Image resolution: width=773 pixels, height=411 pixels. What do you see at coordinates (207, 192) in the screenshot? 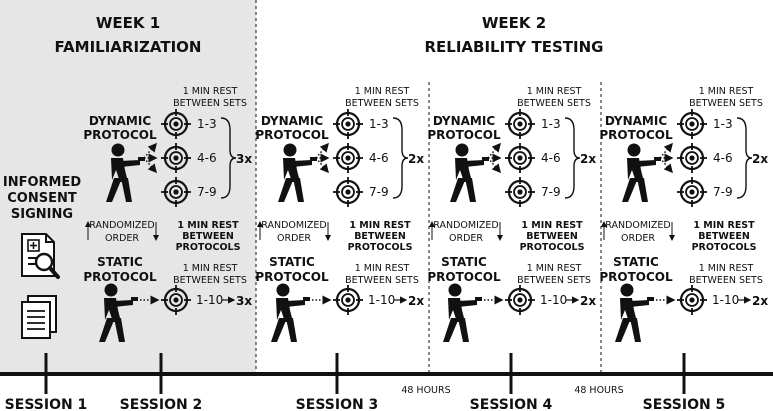
I see `target-set-label: 7-9` at bounding box center [207, 192].